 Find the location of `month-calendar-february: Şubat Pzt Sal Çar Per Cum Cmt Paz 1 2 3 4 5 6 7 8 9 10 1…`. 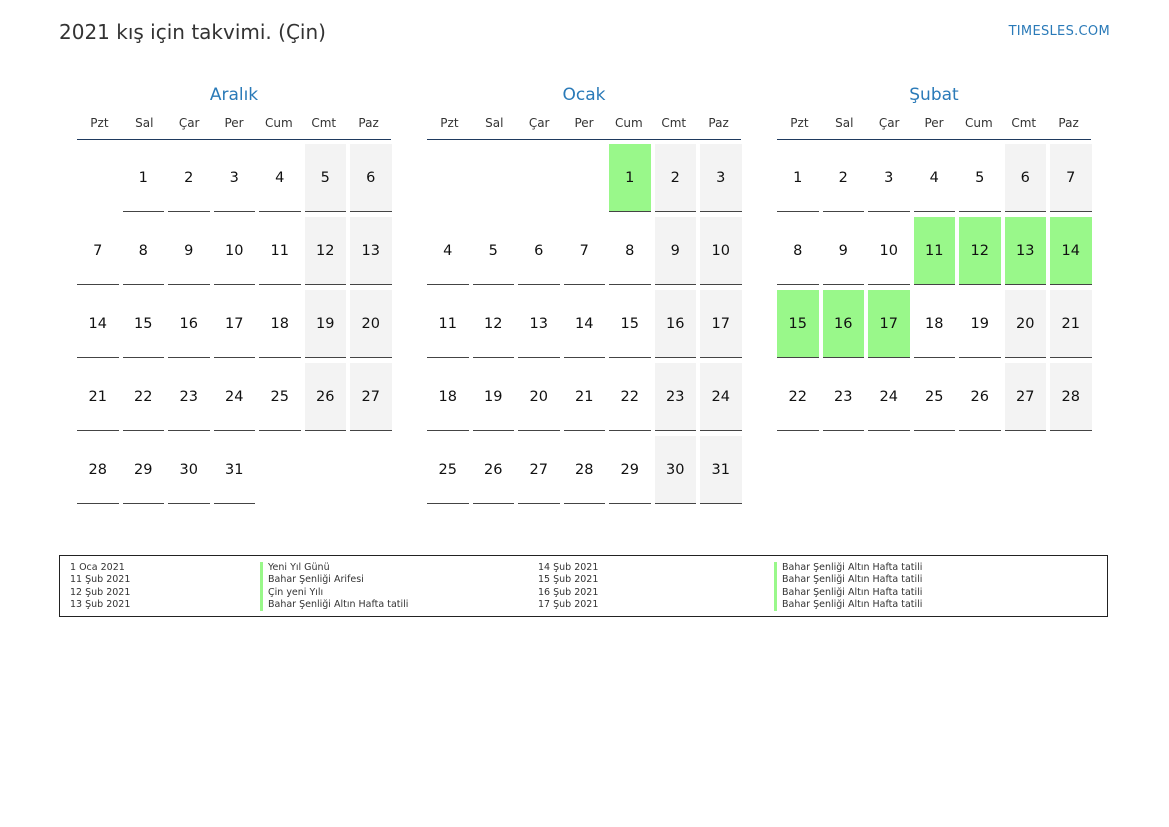

month-calendar-february: Şubat Pzt Sal Çar Per Cum Cmt Paz 1 2 3 4 5 6 7 8 9 10 1… is located at coordinates (934, 257).